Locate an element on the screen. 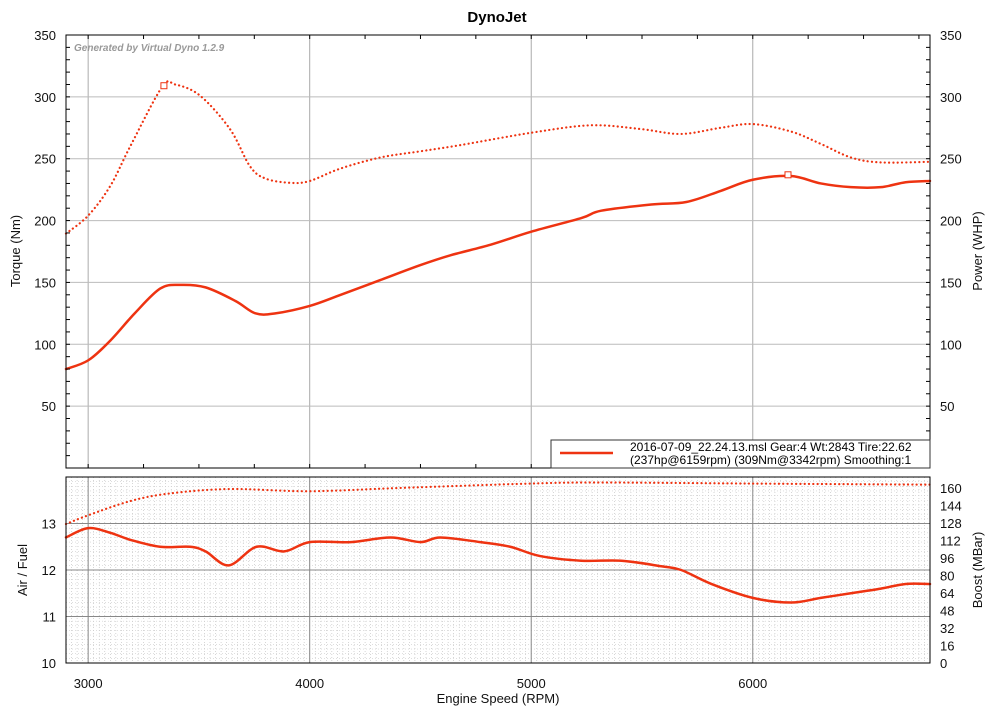 This screenshot has height=715, width=994. legend-box is located at coordinates (740, 454).